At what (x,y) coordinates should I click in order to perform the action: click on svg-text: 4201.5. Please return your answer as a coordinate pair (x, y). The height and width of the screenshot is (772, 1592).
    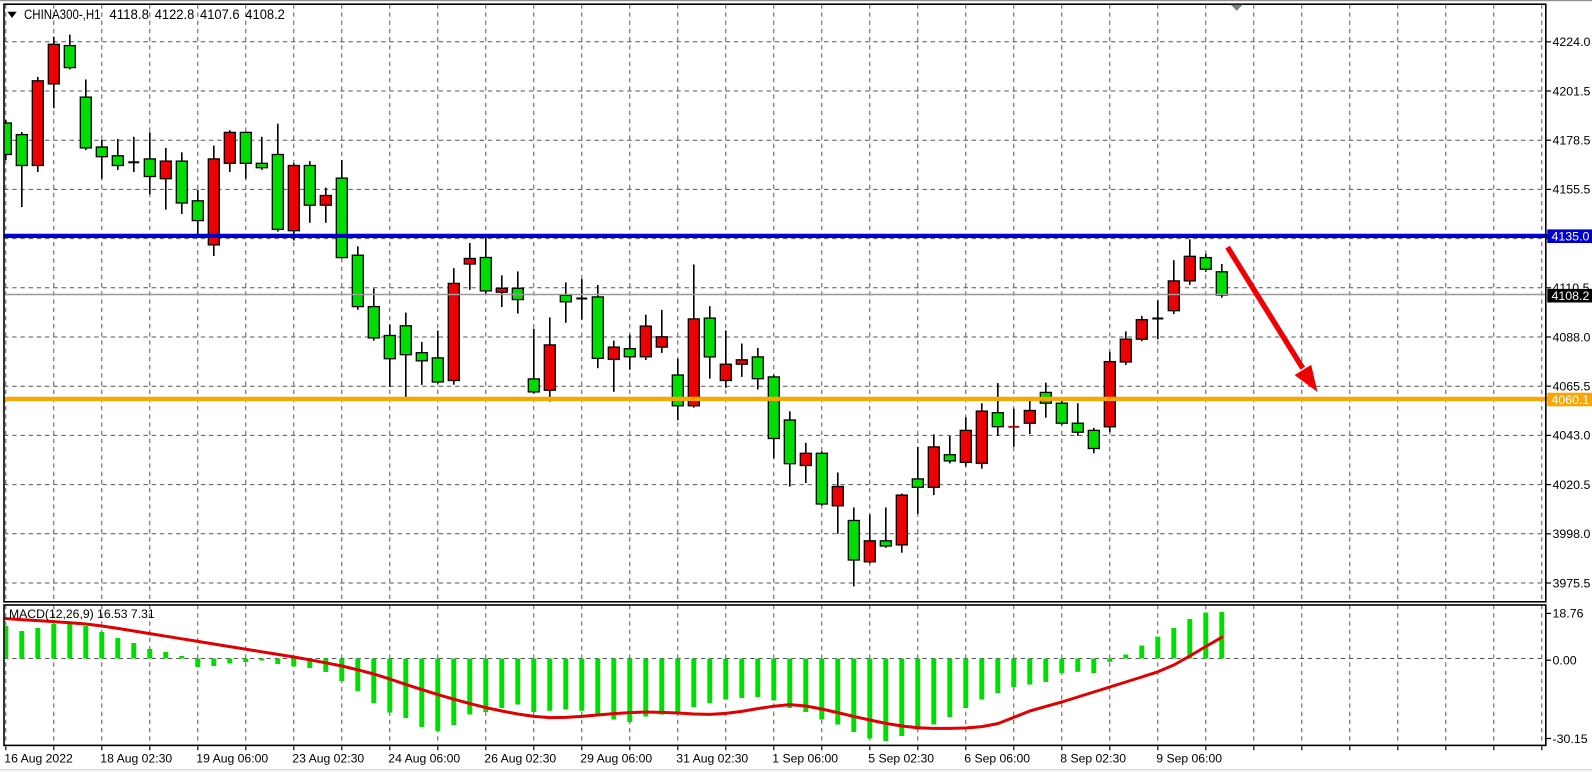
    Looking at the image, I should click on (1572, 91).